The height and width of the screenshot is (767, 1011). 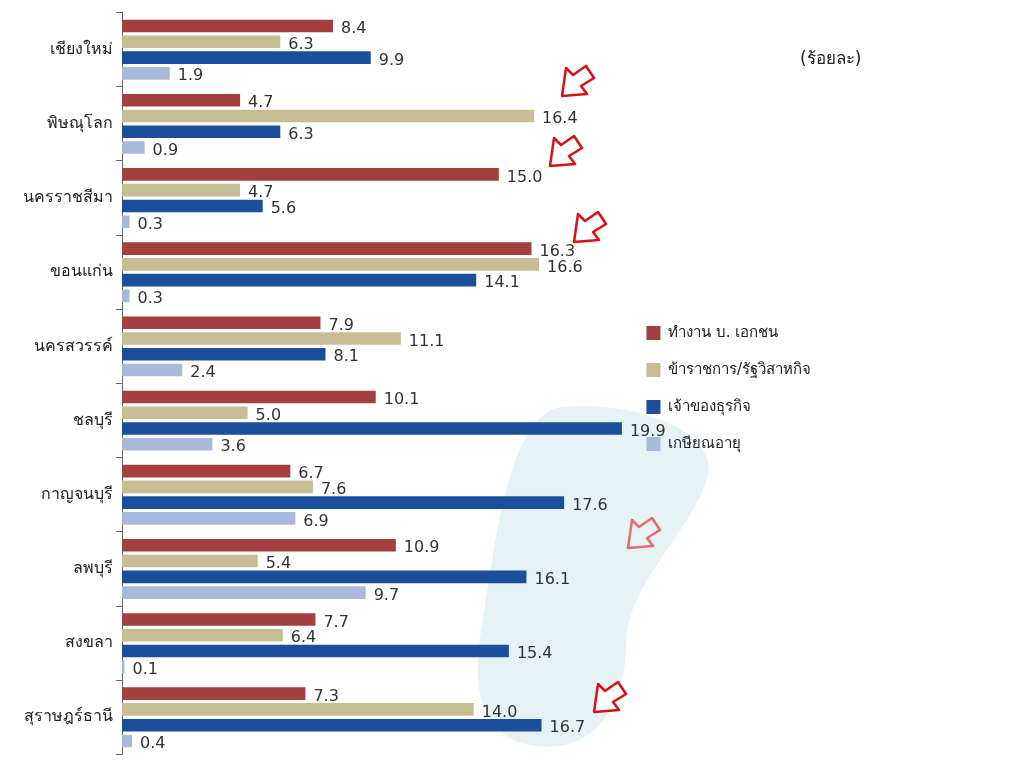 I want to click on data-label: 8.1, so click(x=346, y=356).